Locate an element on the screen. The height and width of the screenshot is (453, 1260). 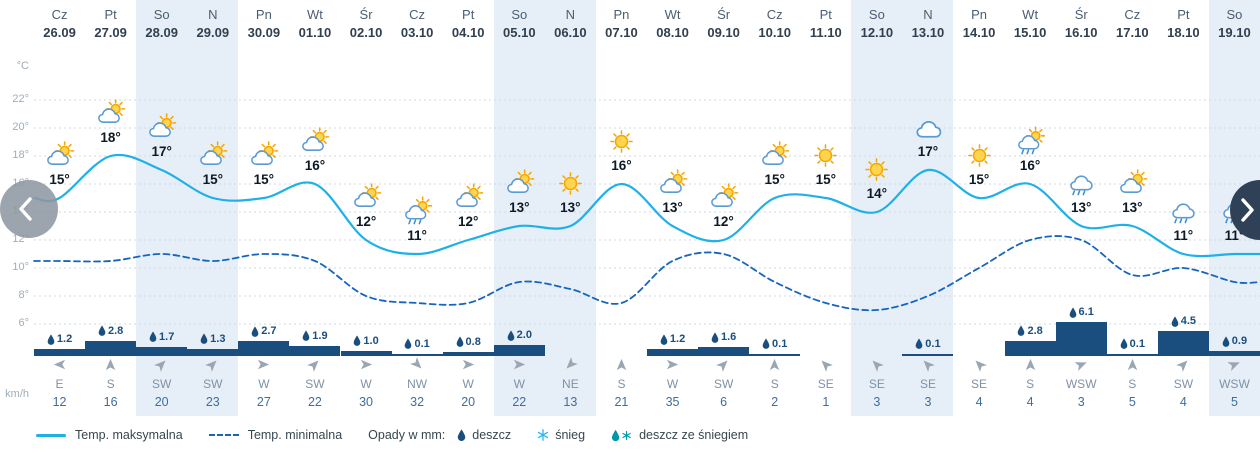
precipitation-value: 2.0 is located at coordinates (519, 335).